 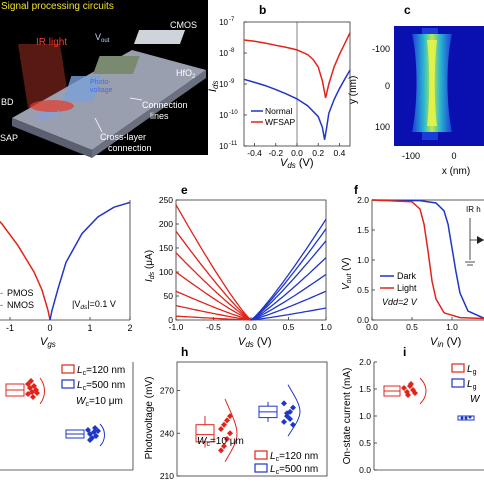 What do you see at coordinates (116, 65) in the screenshot?
I see `circuit-block` at bounding box center [116, 65].